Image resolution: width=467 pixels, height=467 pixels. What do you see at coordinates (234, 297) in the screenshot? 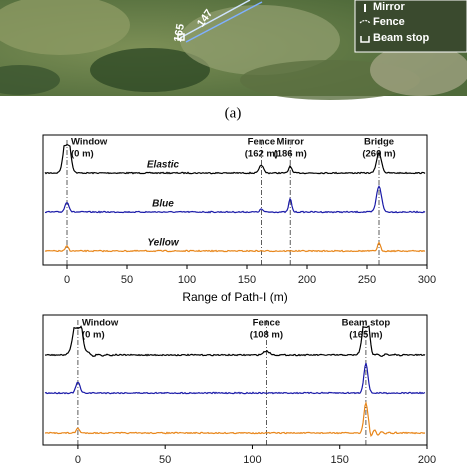
I see `x-axis-label: Range of Path-I (m)` at bounding box center [234, 297].